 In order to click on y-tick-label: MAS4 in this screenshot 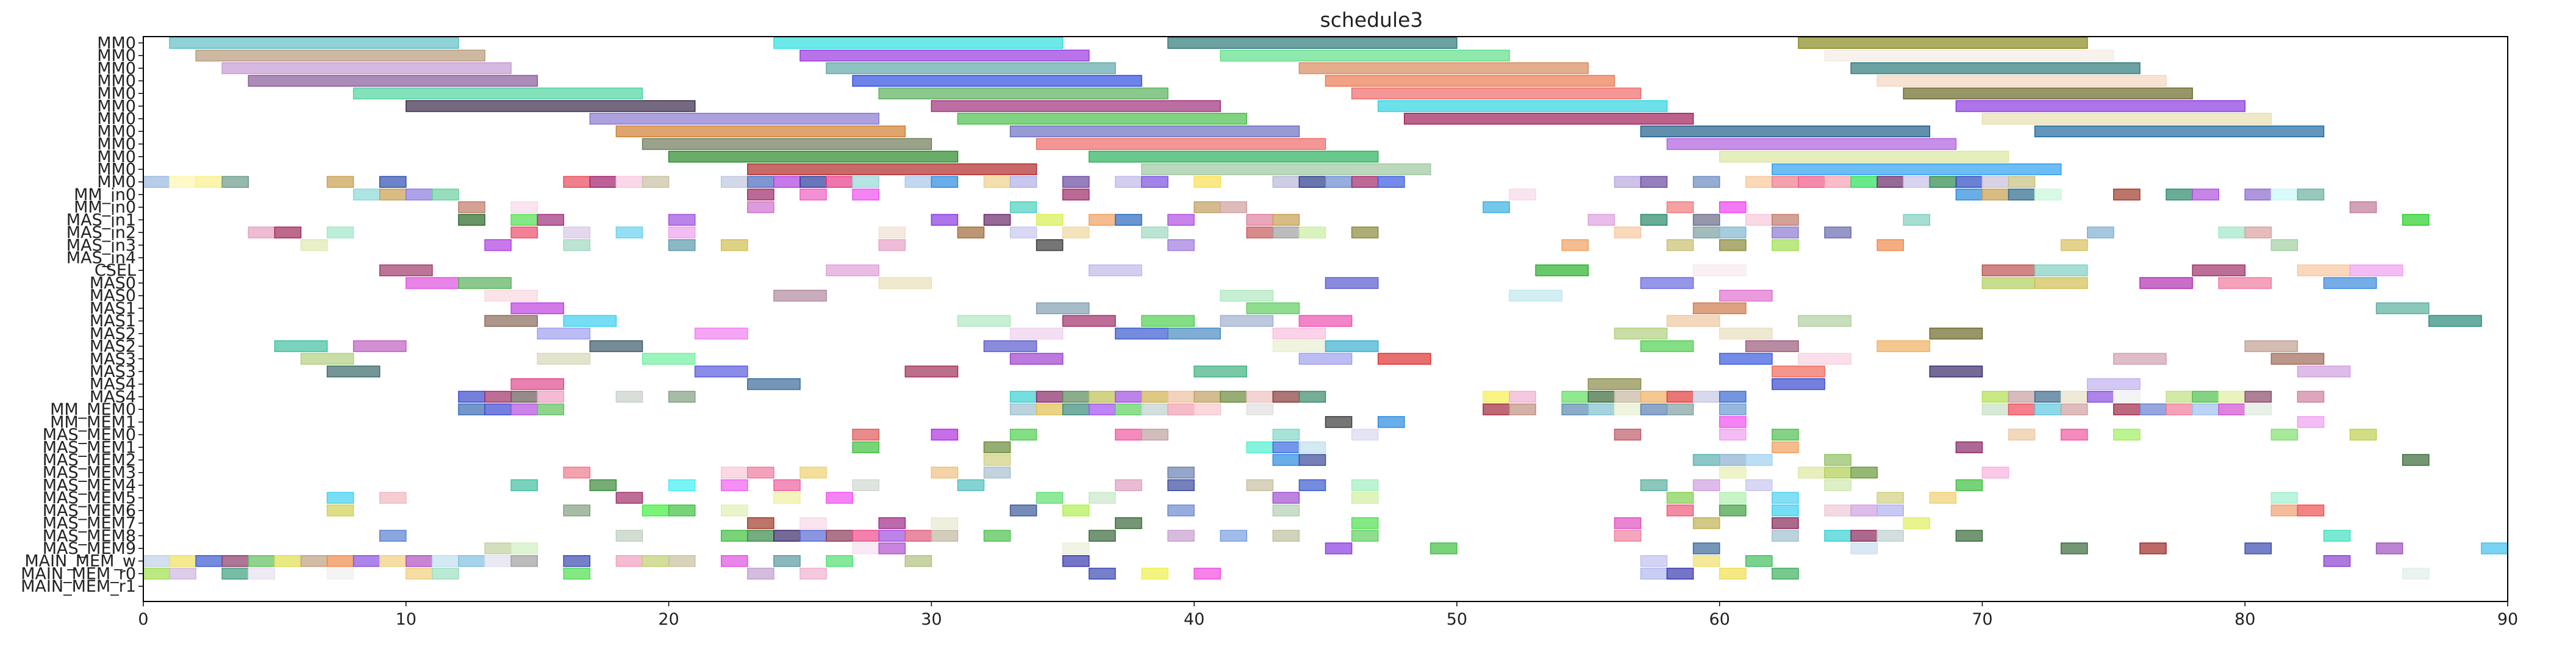, I will do `click(113, 384)`.